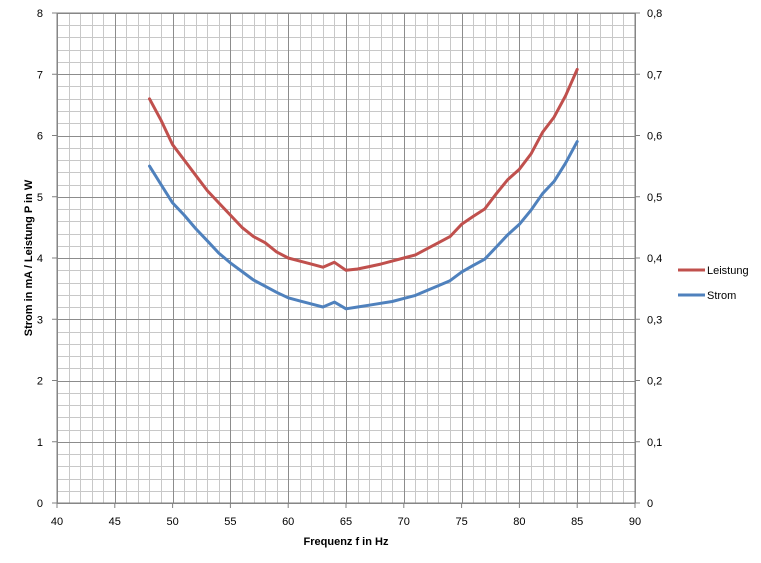 This screenshot has height=563, width=761. I want to click on y2-tick-label: 0,2, so click(654, 382).